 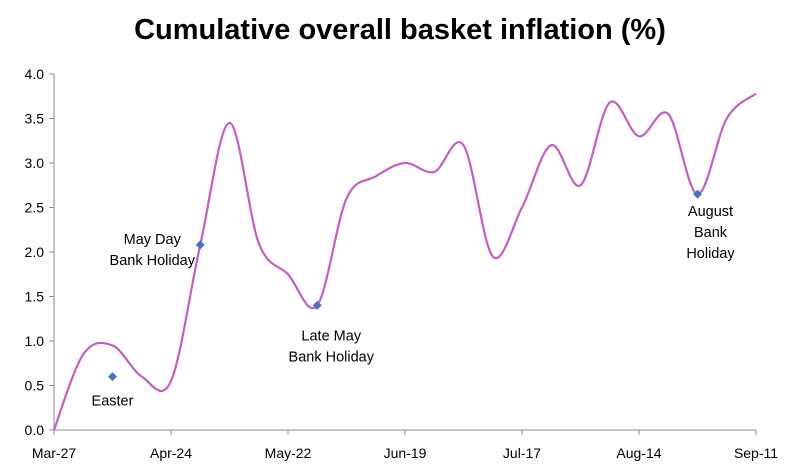 What do you see at coordinates (35, 252) in the screenshot?
I see `y-tick-label: 2.0` at bounding box center [35, 252].